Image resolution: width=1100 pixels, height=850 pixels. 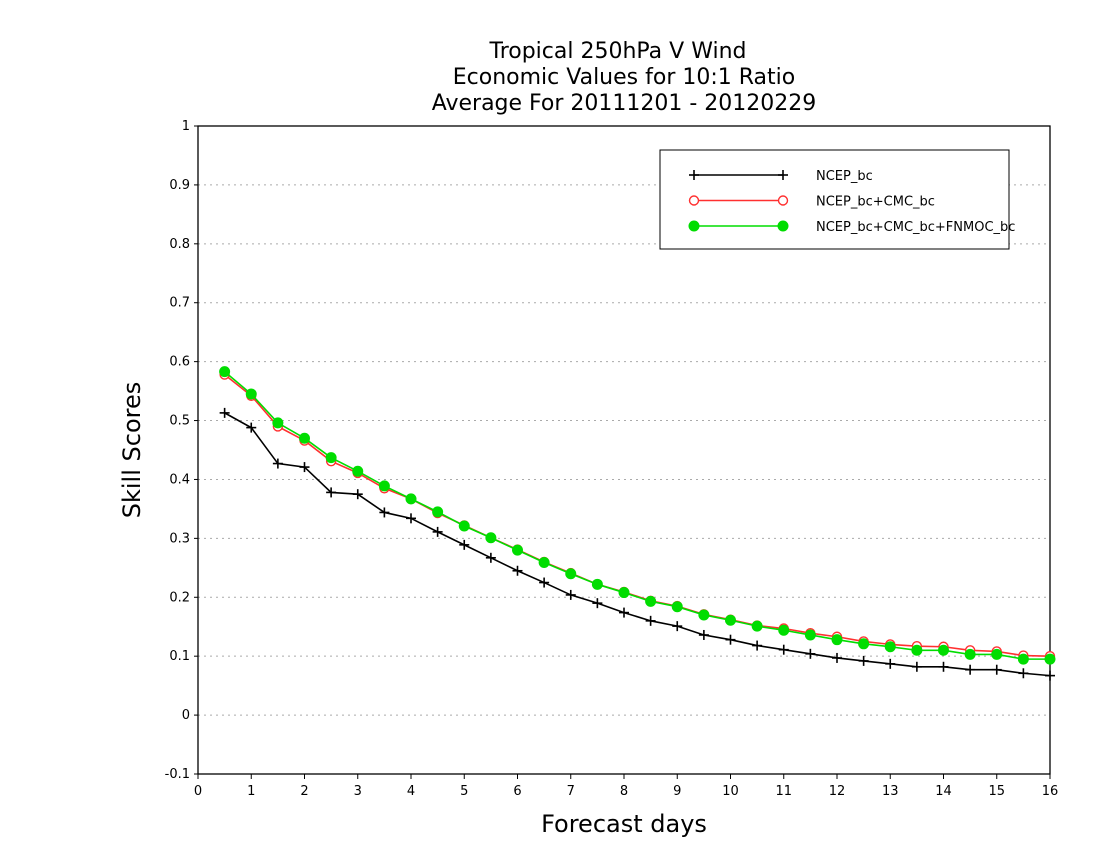 I want to click on legend-entry-3: NCEP_bc+CMC_bc+FNMOC_bc, so click(x=851, y=227).